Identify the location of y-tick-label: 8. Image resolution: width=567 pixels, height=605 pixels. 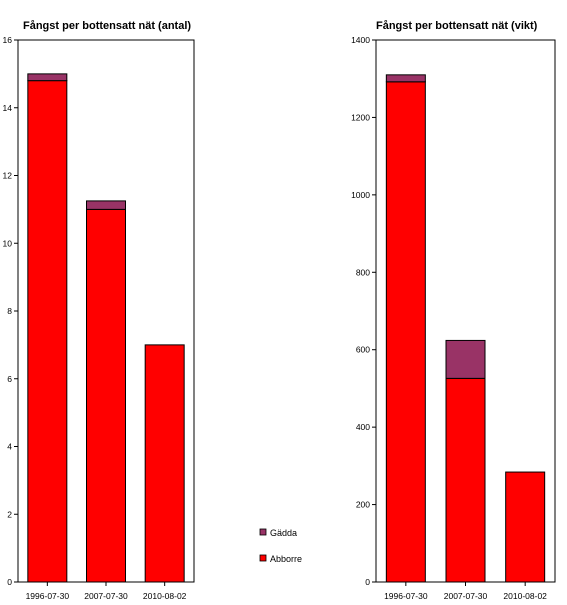
(9, 311).